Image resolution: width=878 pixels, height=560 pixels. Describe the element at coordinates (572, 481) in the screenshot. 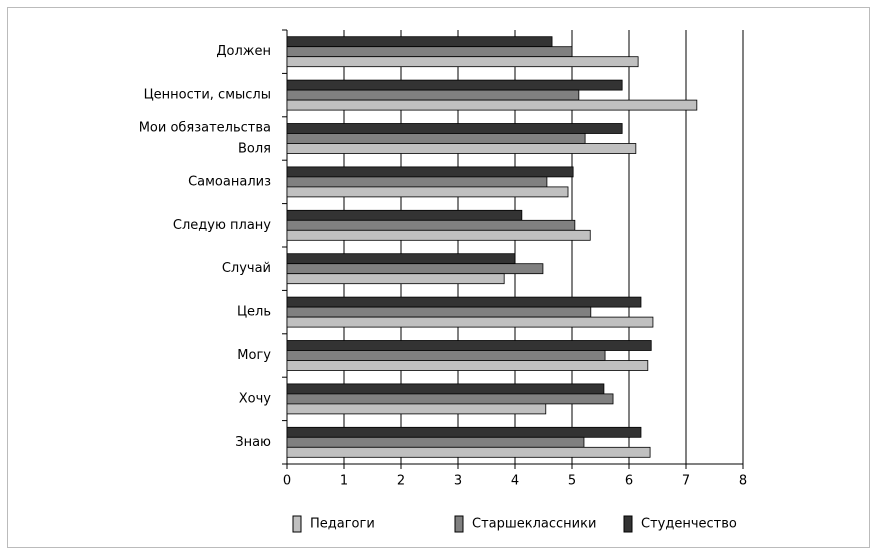

I see `x-tick-label: 5` at that location.